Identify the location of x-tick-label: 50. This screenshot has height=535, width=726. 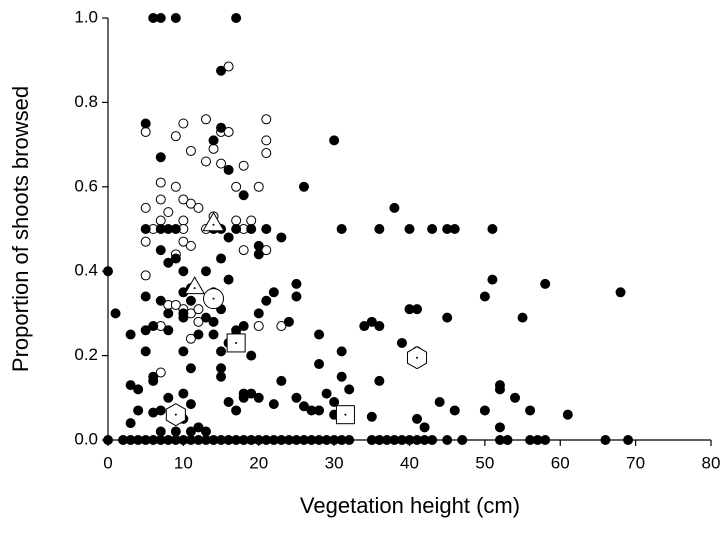
(484, 462).